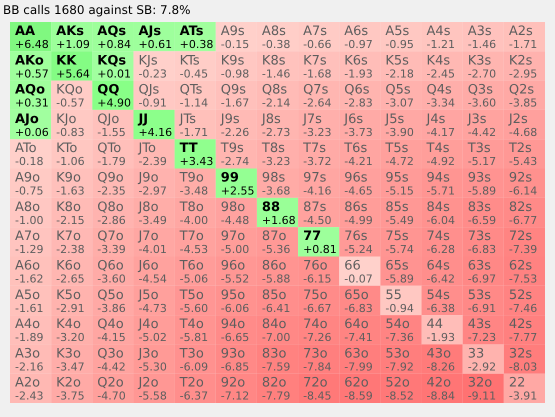  I want to click on annotation: 86o, so click(274, 266).